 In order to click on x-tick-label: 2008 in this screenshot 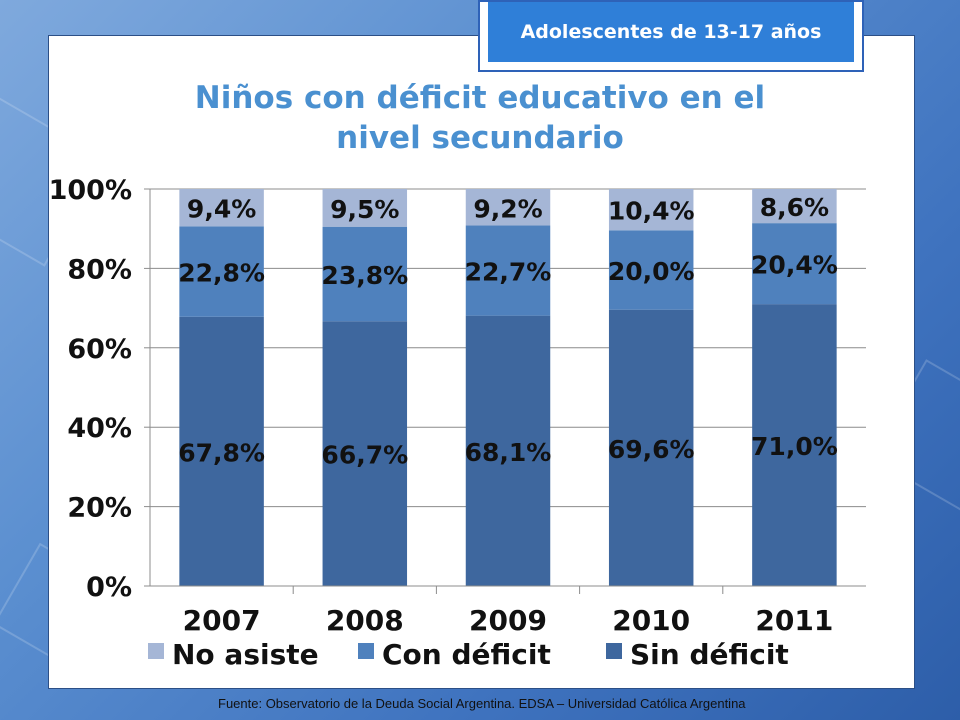, I will do `click(365, 620)`.